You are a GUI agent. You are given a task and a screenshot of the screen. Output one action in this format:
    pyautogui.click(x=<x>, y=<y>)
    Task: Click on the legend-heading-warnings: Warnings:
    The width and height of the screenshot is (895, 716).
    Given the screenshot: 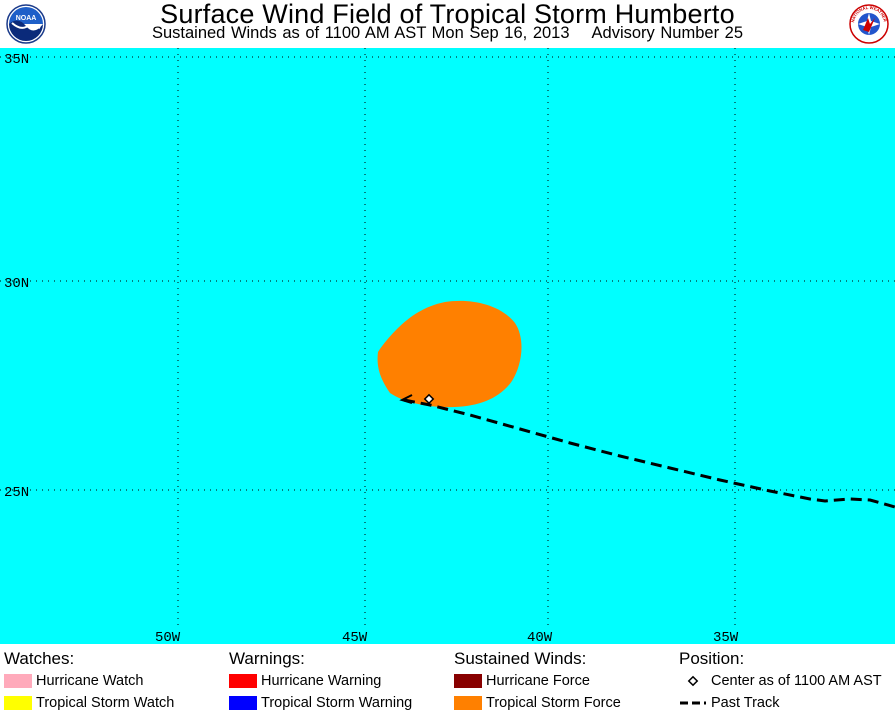 What is the action you would take?
    pyautogui.click(x=267, y=658)
    